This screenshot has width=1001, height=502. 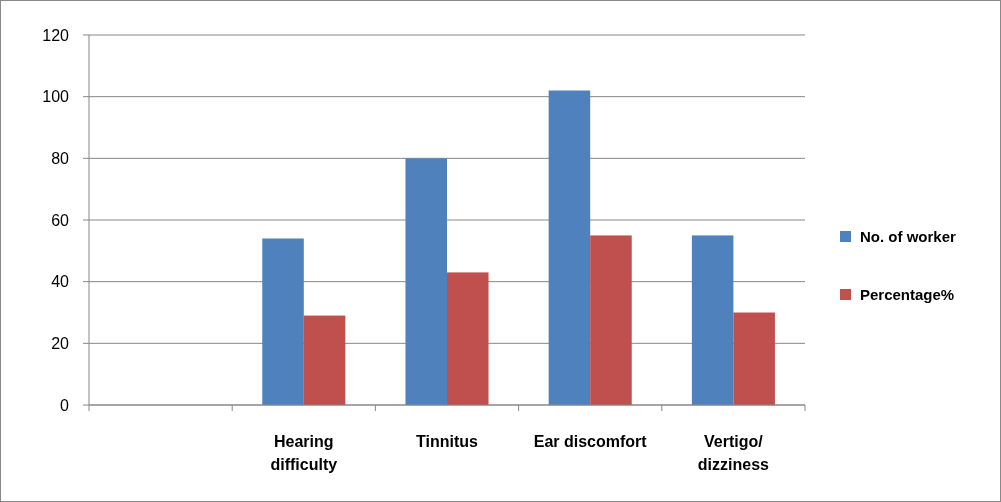 I want to click on y-tick-label: 20, so click(x=60, y=343).